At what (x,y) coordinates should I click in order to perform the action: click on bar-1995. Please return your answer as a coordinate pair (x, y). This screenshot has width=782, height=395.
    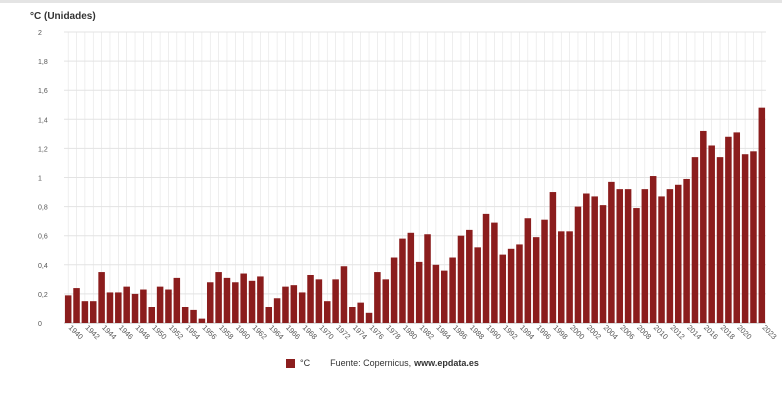
    Looking at the image, I should click on (528, 270).